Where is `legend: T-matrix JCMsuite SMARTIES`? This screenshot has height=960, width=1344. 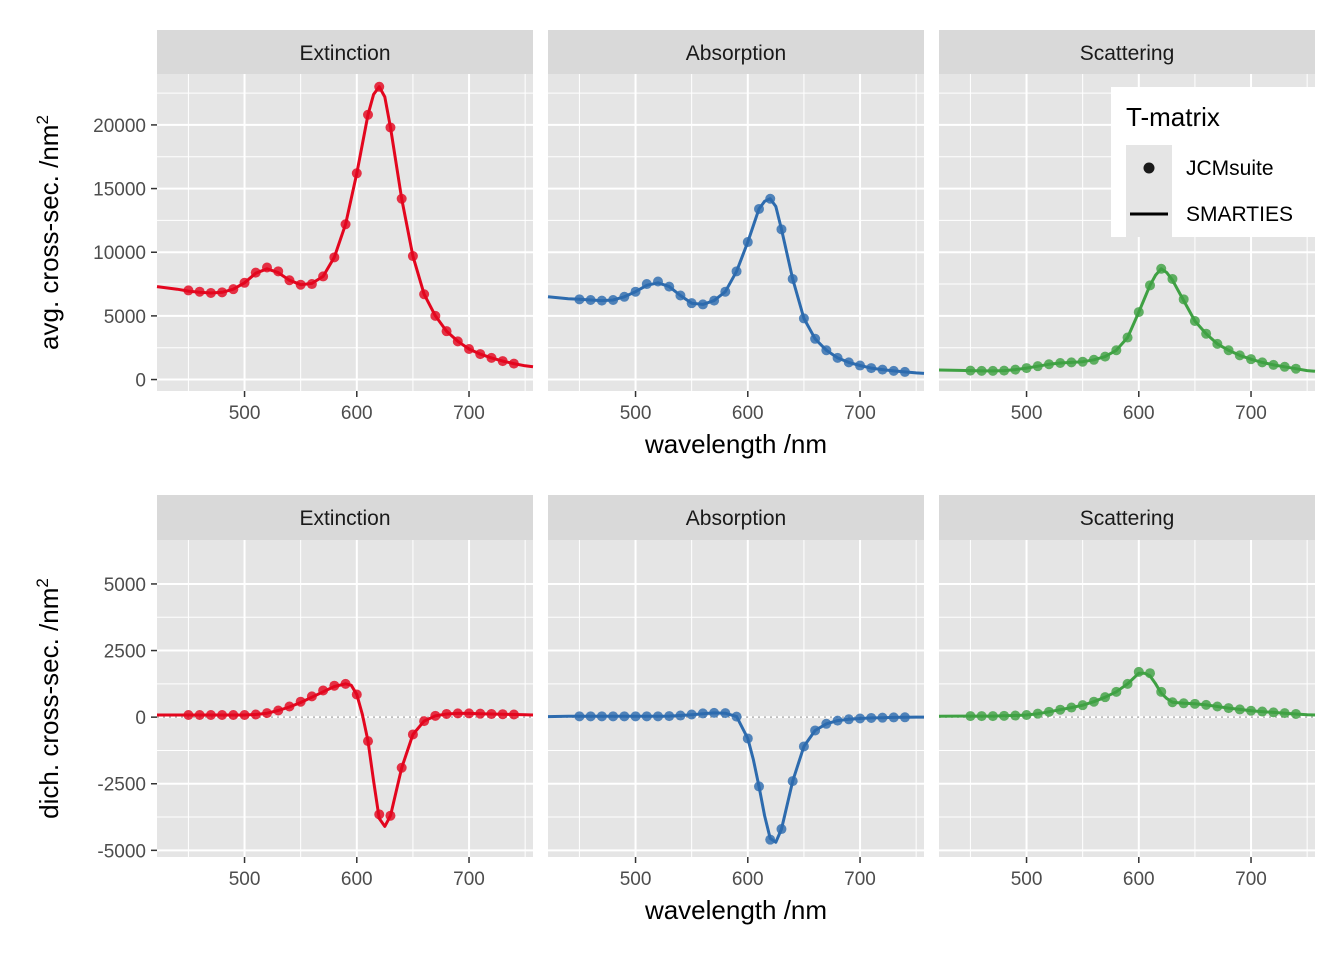
legend: T-matrix JCMsuite SMARTIES is located at coordinates (1213, 162).